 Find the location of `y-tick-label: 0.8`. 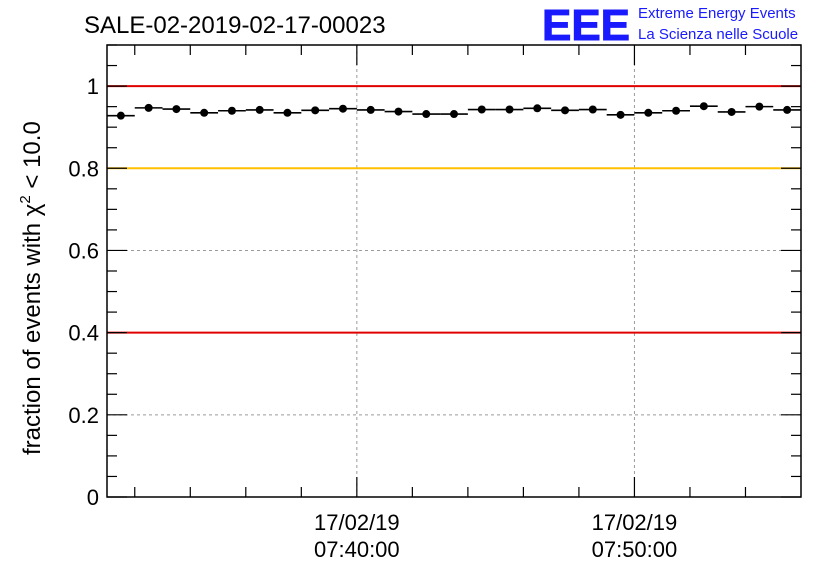

y-tick-label: 0.8 is located at coordinates (83, 168).